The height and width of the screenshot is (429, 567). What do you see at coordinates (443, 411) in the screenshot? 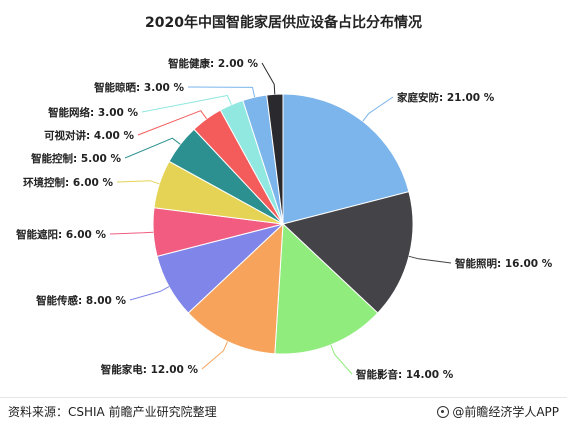
I see `brand-logo-icon` at bounding box center [443, 411].